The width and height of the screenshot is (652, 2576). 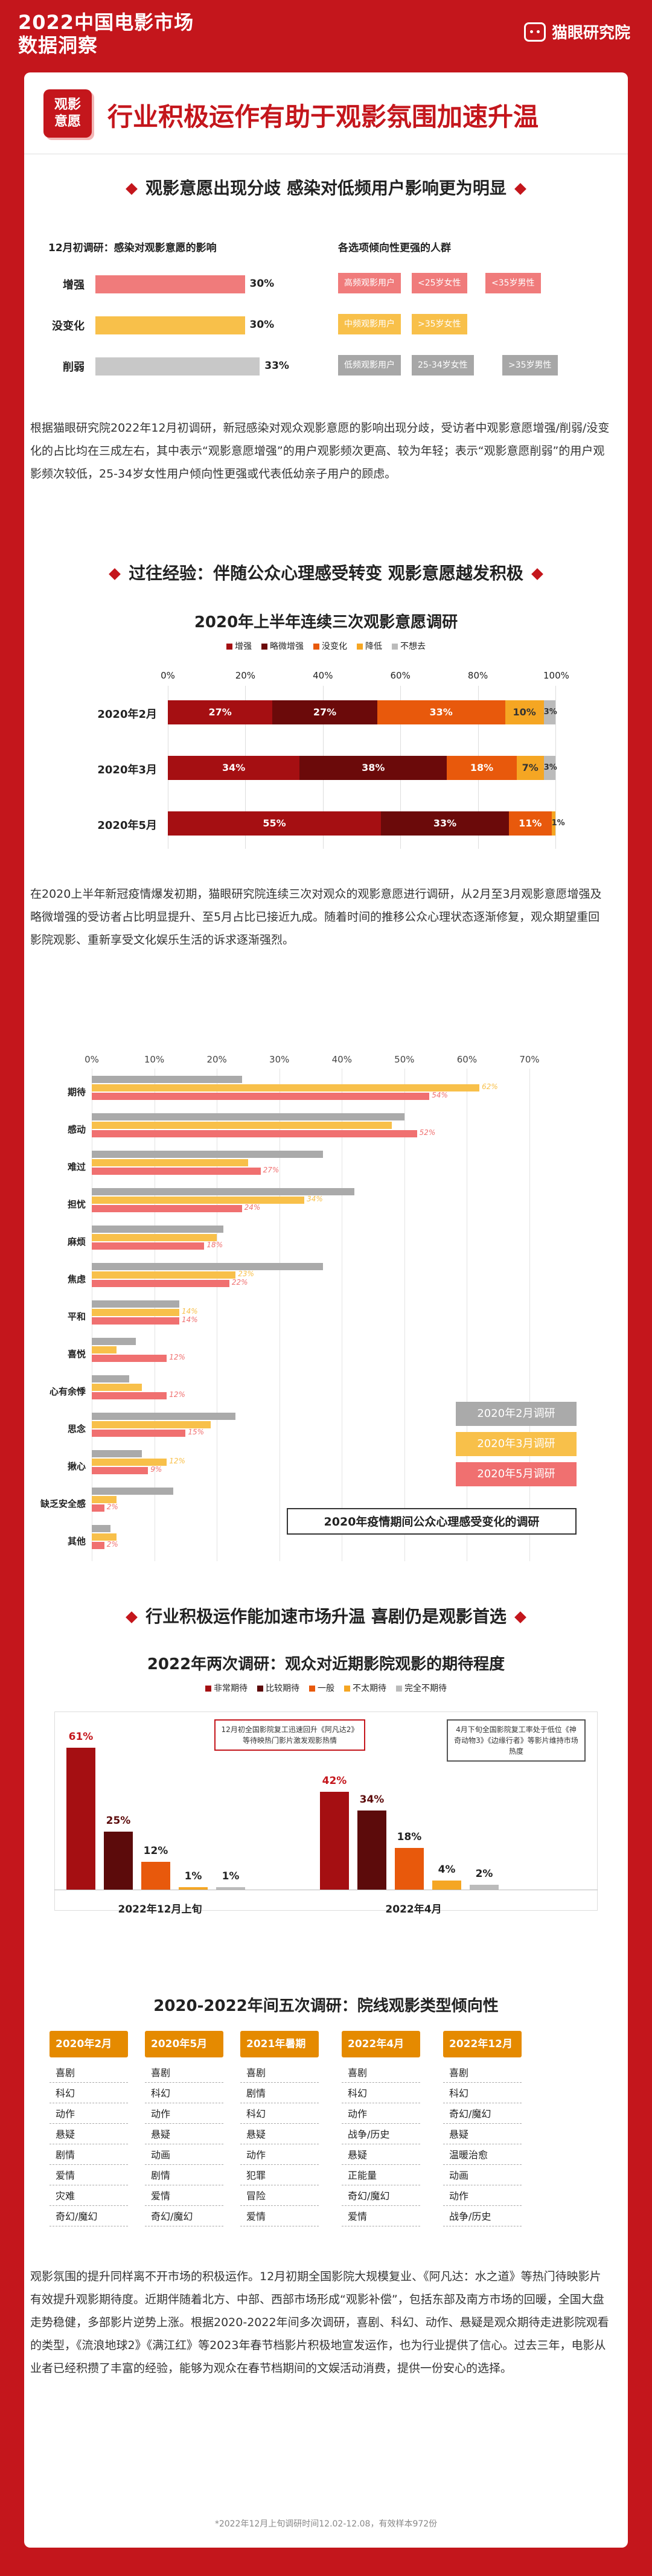 I want to click on table-cell: 爱情, so click(x=279, y=2216).